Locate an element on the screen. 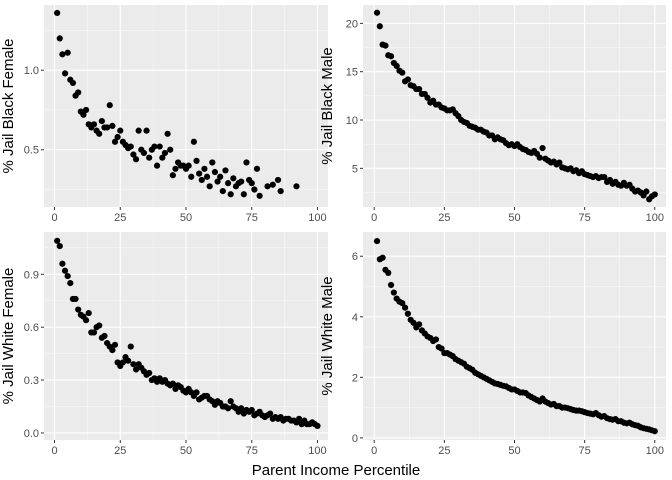  y-tick-label: 0.6 is located at coordinates (31, 328).